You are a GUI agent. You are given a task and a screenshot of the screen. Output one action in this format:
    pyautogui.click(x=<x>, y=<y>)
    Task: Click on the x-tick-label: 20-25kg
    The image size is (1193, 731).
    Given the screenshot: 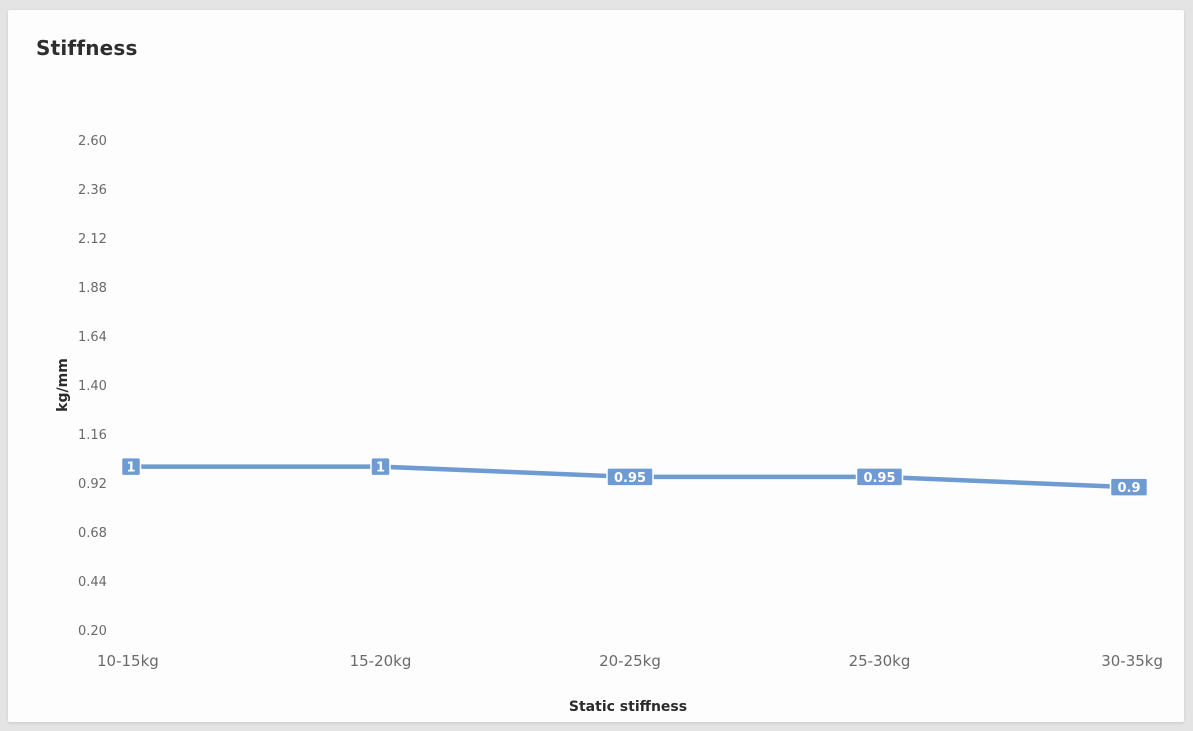 What is the action you would take?
    pyautogui.click(x=630, y=661)
    